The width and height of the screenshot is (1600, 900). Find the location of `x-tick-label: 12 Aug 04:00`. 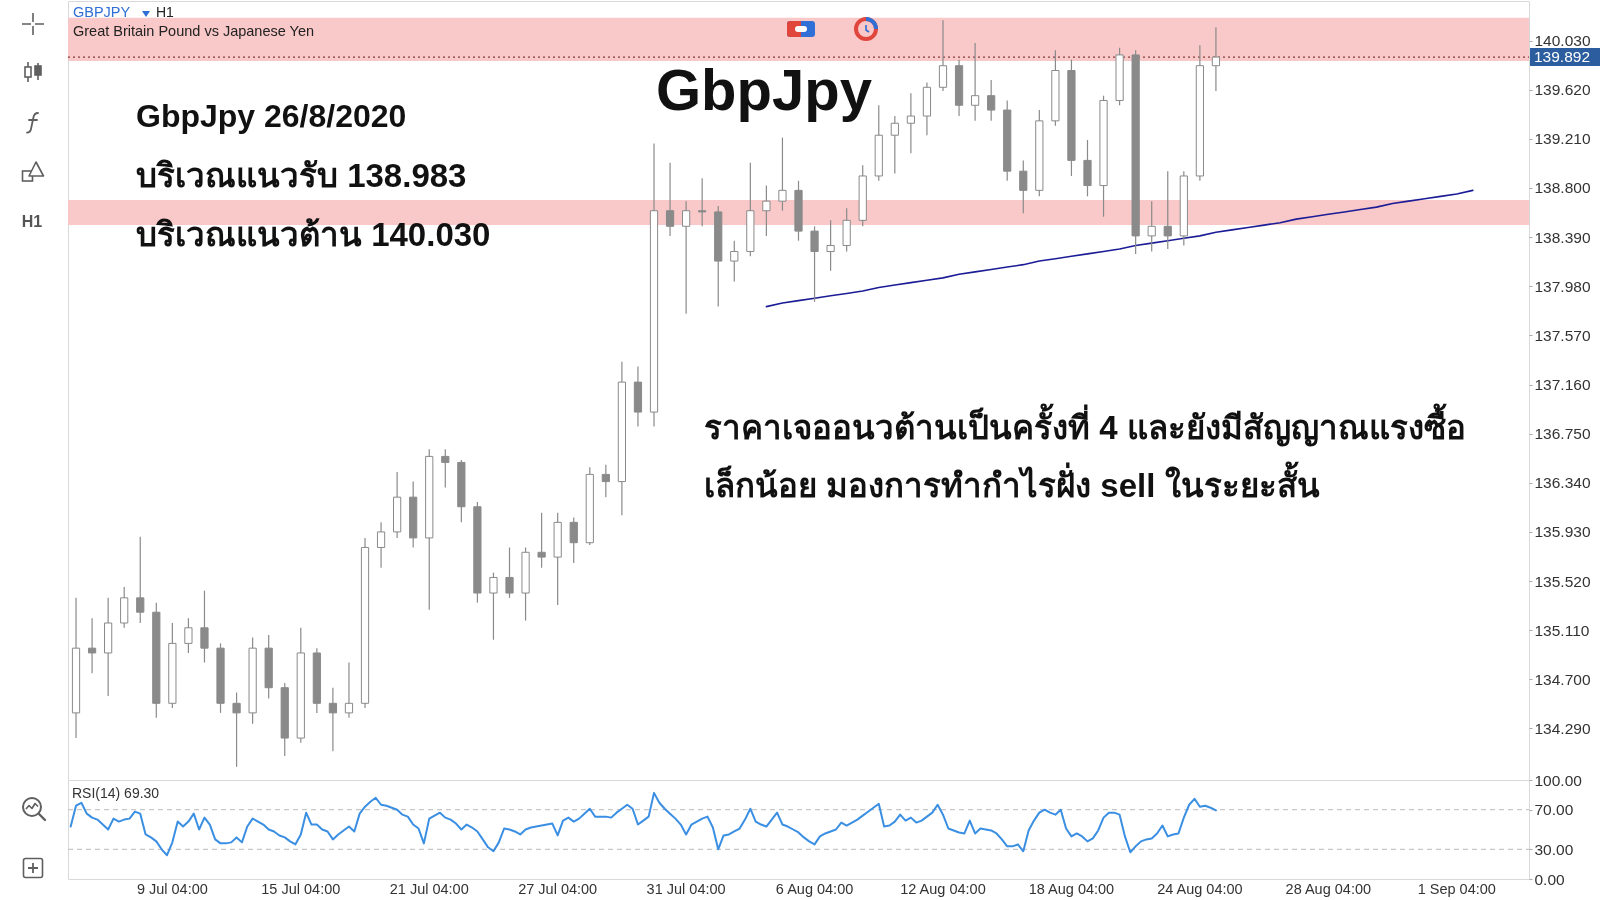

x-tick-label: 12 Aug 04:00 is located at coordinates (943, 888).